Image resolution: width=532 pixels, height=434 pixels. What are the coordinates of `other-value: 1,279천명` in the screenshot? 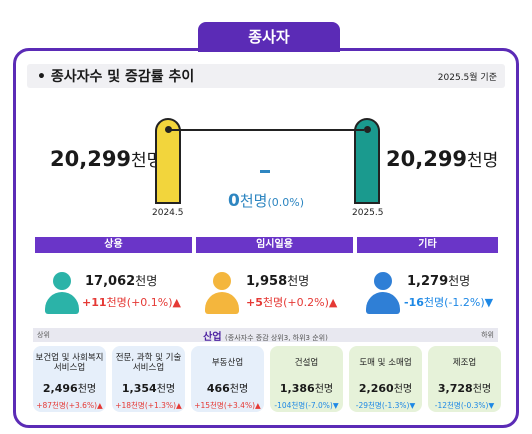 It's located at (438, 280).